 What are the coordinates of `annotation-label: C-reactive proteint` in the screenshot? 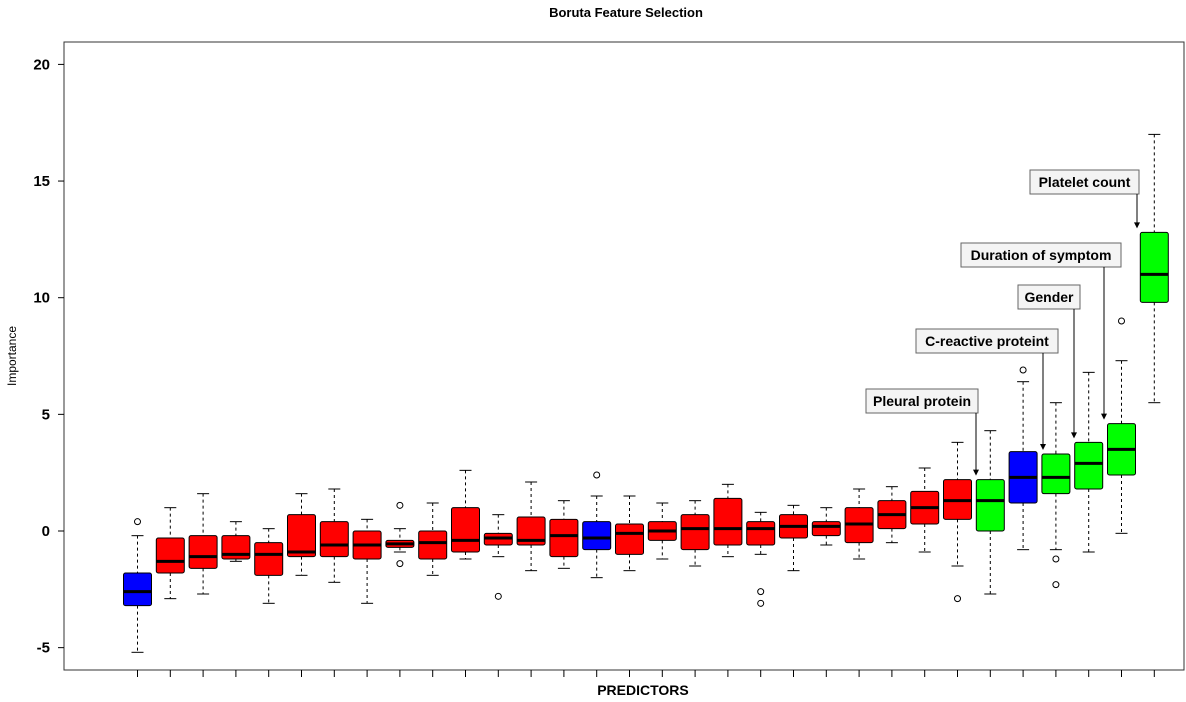 It's located at (987, 341).